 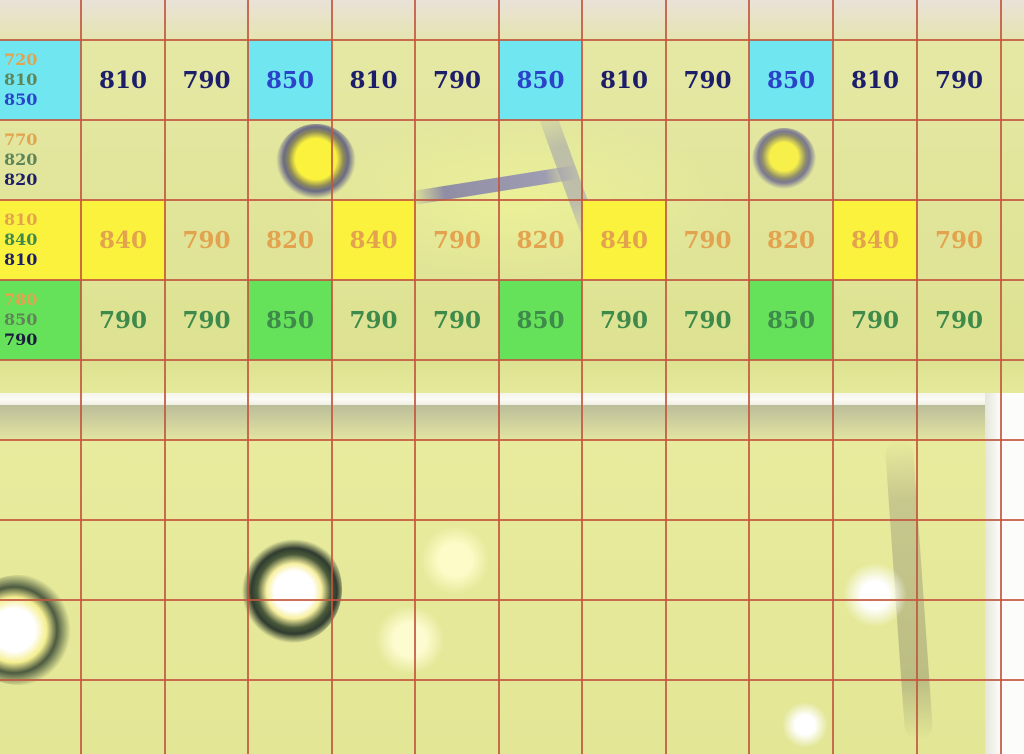 What do you see at coordinates (21, 339) in the screenshot?
I see `stacked-value: 790` at bounding box center [21, 339].